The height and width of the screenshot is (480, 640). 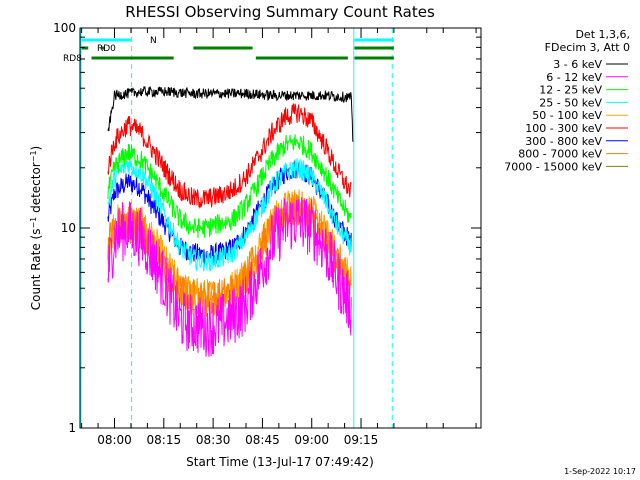 I want to click on legend-label-6: 100 - 300 keV, so click(x=563, y=128).